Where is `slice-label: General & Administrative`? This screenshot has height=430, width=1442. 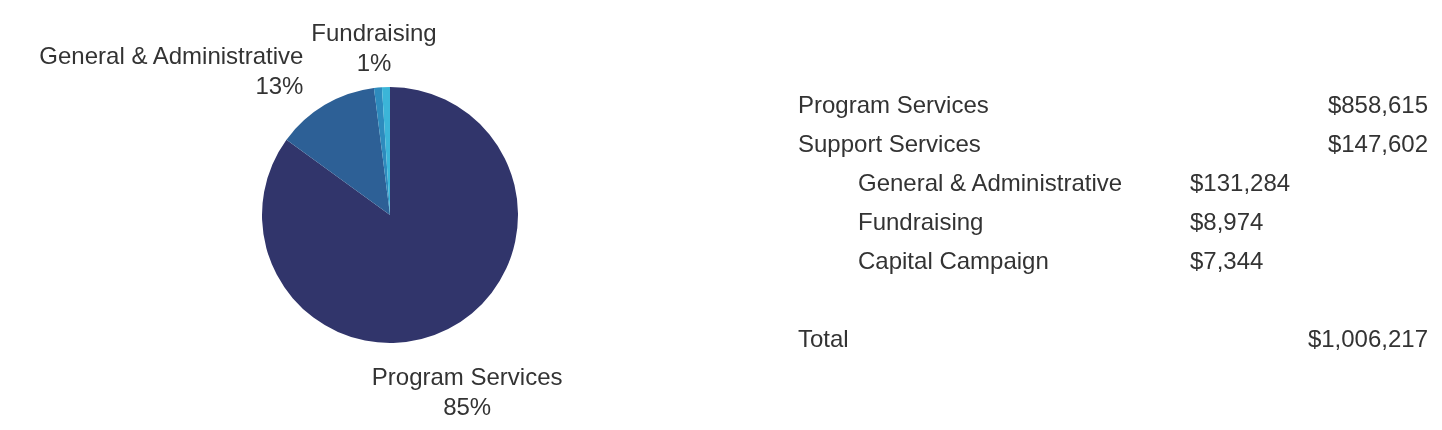 slice-label: General & Administrative is located at coordinates (171, 55).